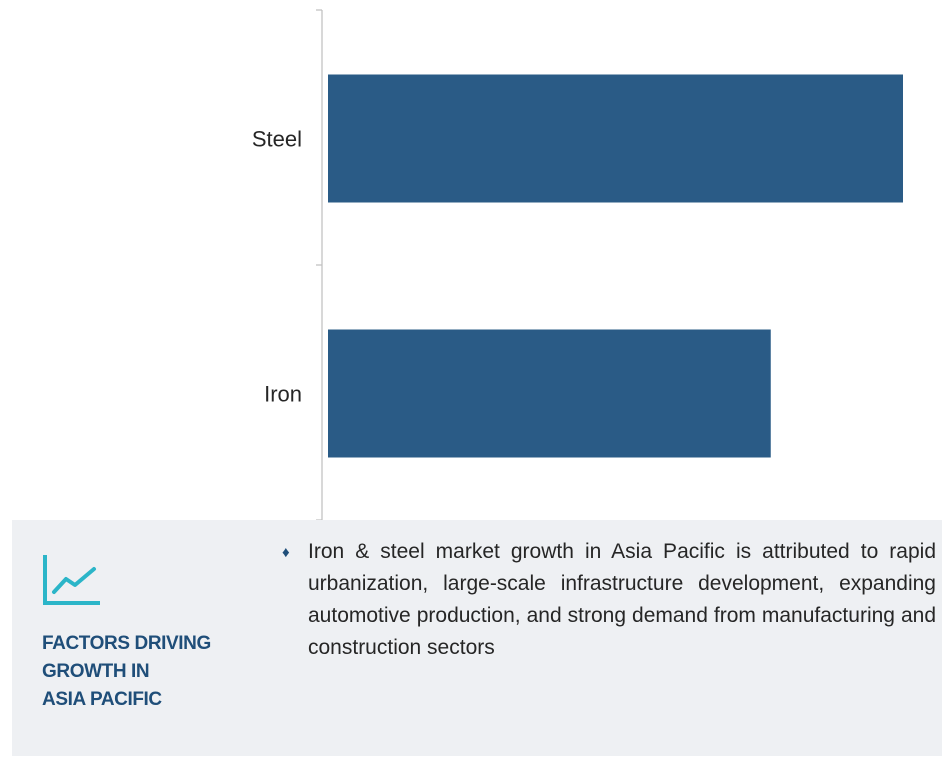  Describe the element at coordinates (71, 580) in the screenshot. I see `trend-line-icon` at that location.